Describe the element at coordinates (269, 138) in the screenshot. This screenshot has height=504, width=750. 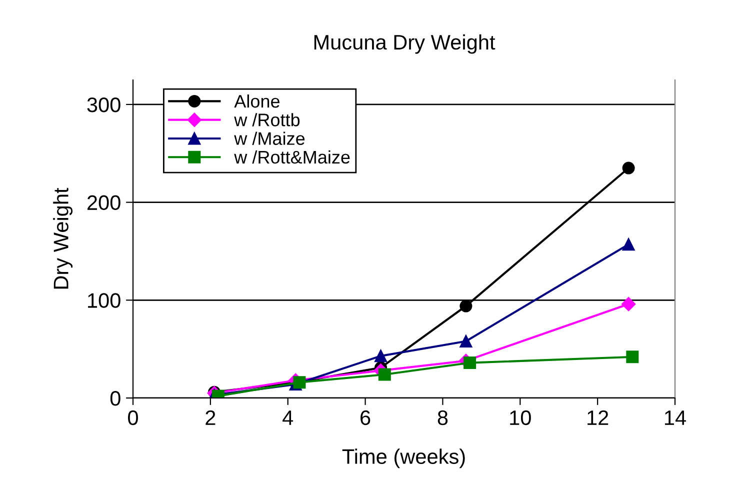
I see `legend-label: w /Maize` at that location.